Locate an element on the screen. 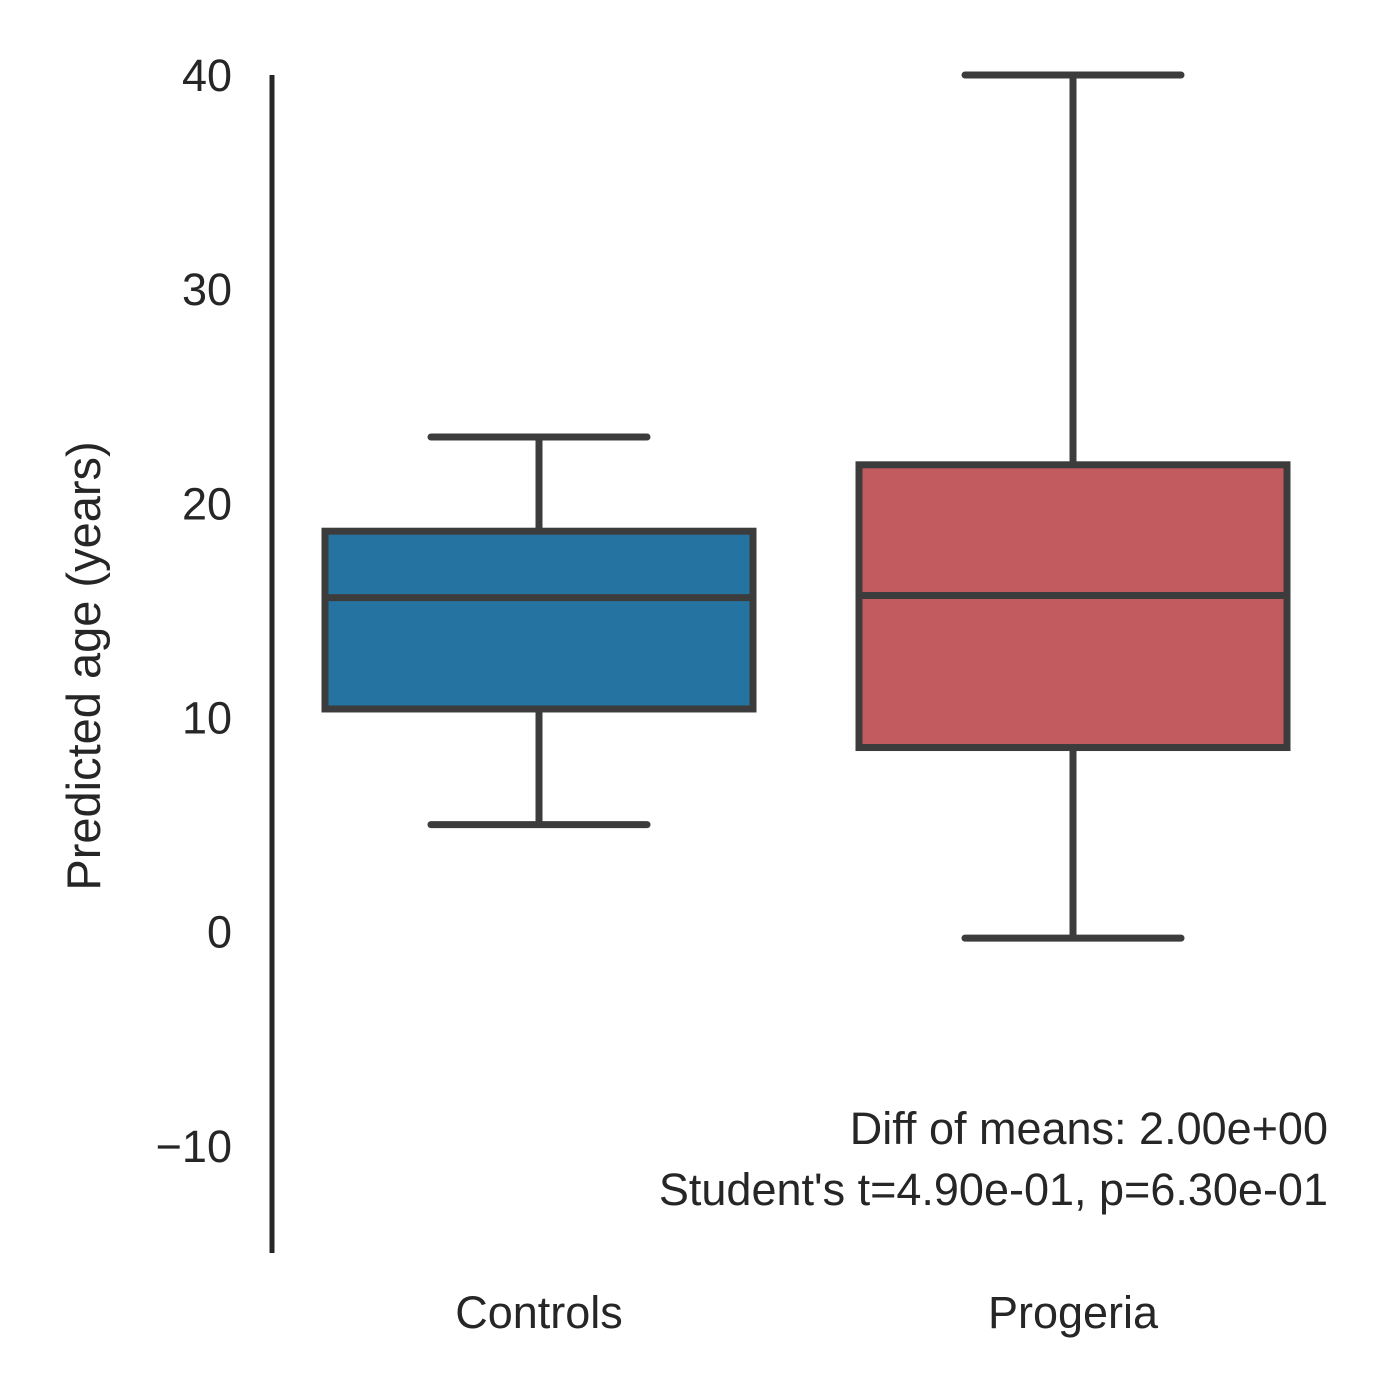 Image resolution: width=1400 pixels, height=1400 pixels. x-axis-categories: Controls Progeria is located at coordinates (807, 1312).